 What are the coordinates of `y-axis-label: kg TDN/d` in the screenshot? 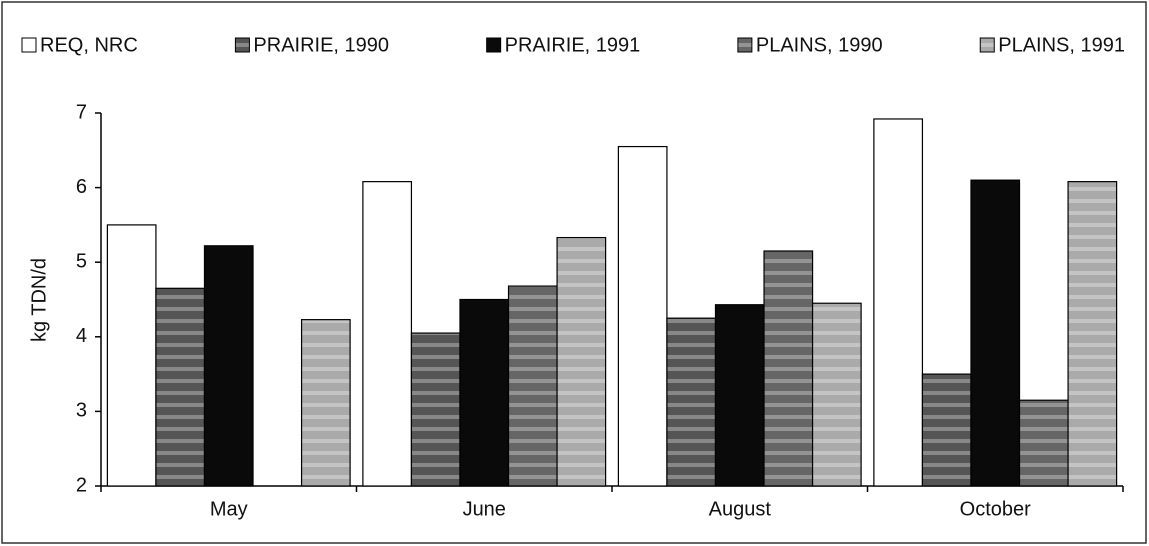 It's located at (39, 300).